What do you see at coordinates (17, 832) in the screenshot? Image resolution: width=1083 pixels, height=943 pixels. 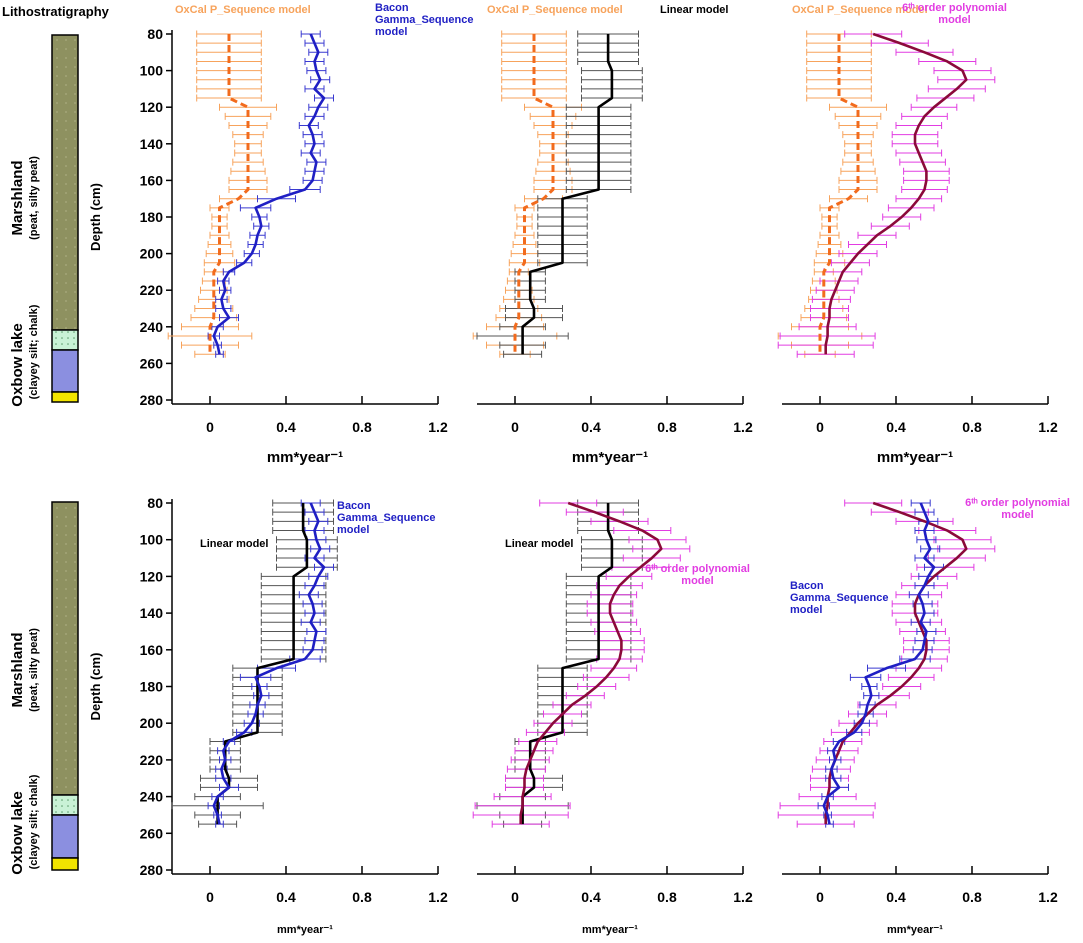 I see `litho-unit: Oxbow lake` at bounding box center [17, 832].